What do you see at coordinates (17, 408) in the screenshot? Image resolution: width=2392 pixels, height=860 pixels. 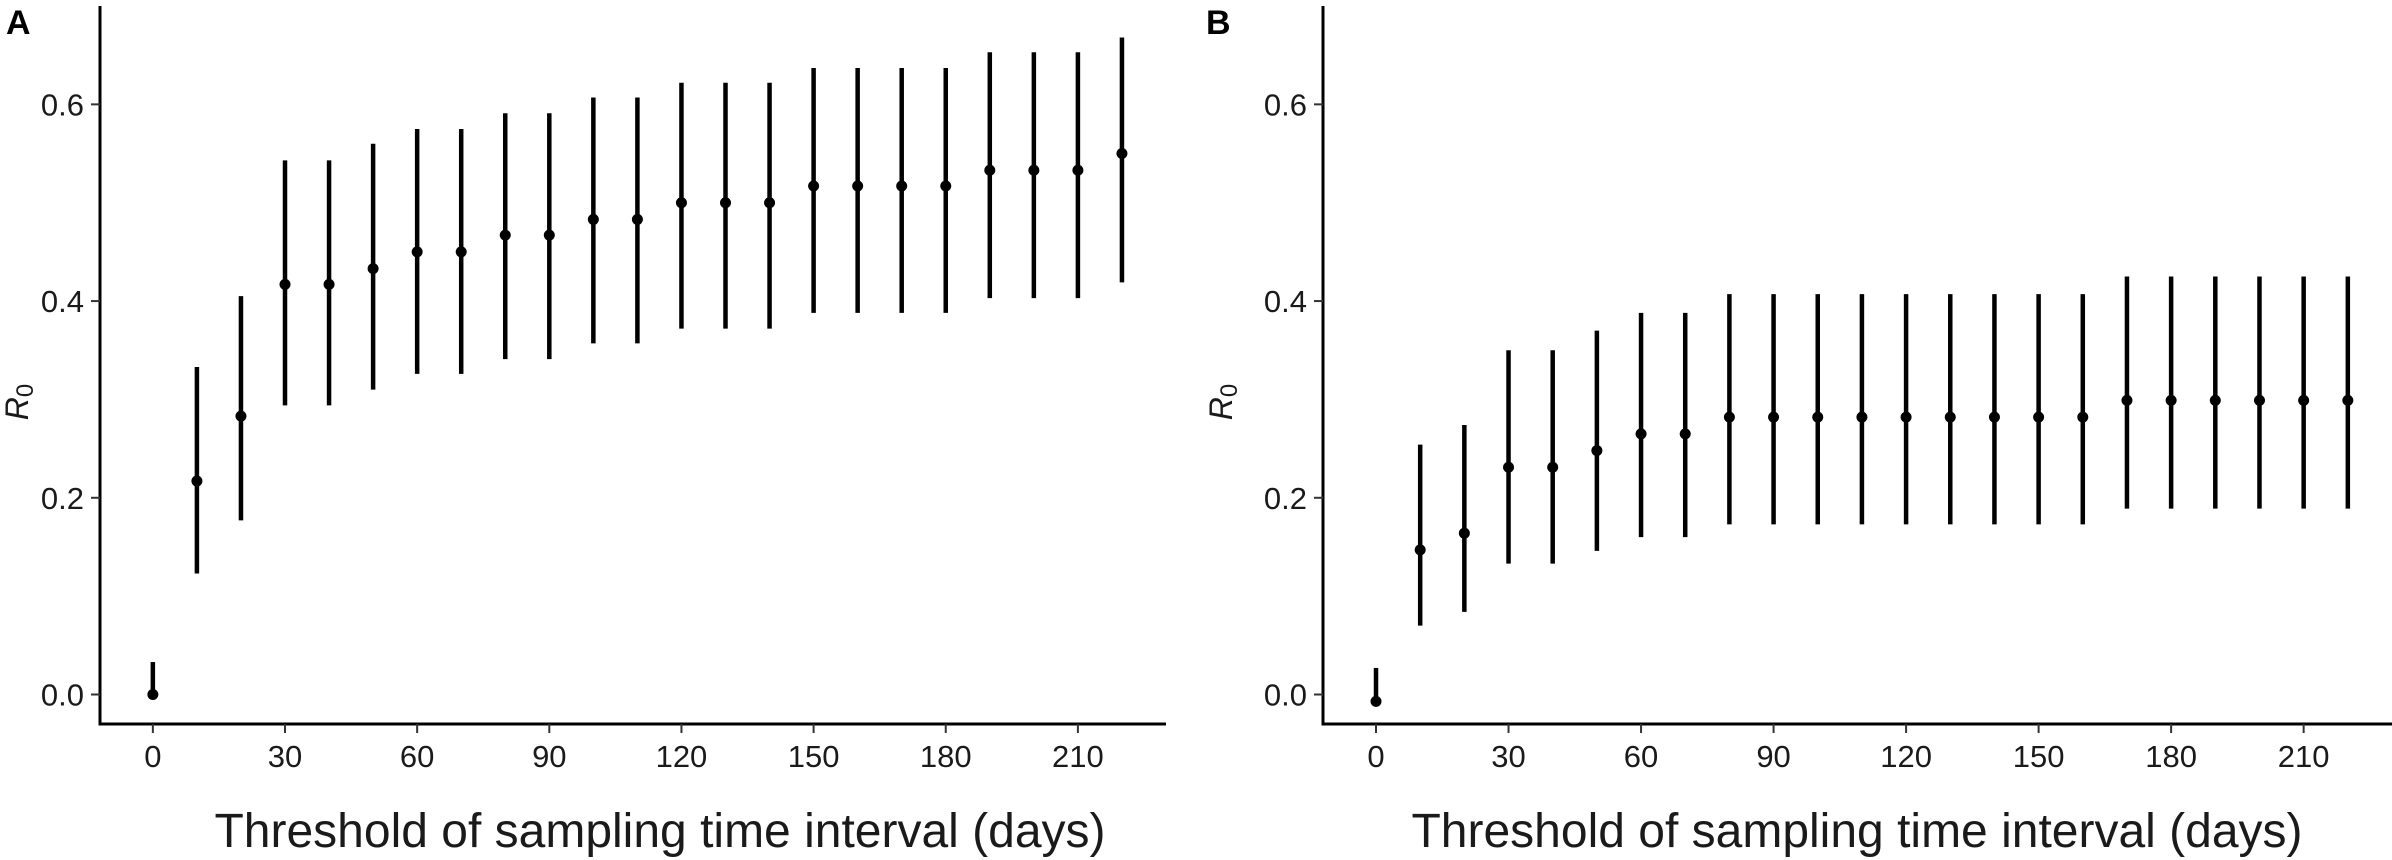 I see `y-axis-title-main-a: R` at bounding box center [17, 408].